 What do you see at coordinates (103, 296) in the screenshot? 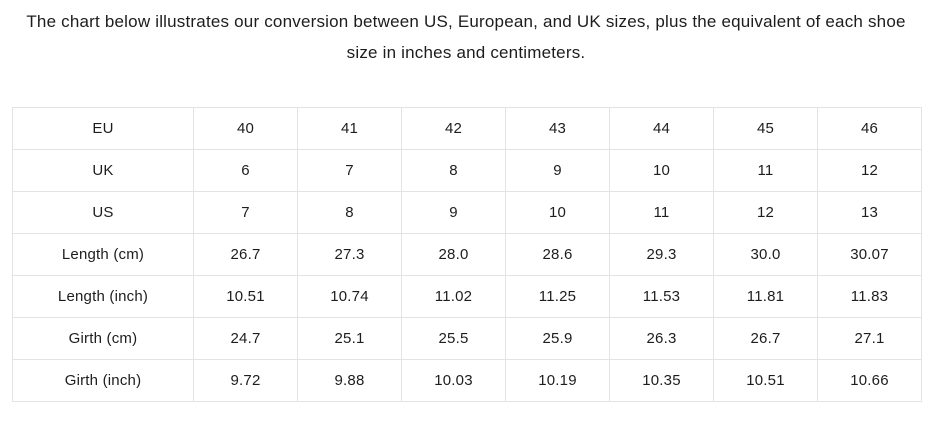
I see `row-header-length-inch: Length (inch)` at bounding box center [103, 296].